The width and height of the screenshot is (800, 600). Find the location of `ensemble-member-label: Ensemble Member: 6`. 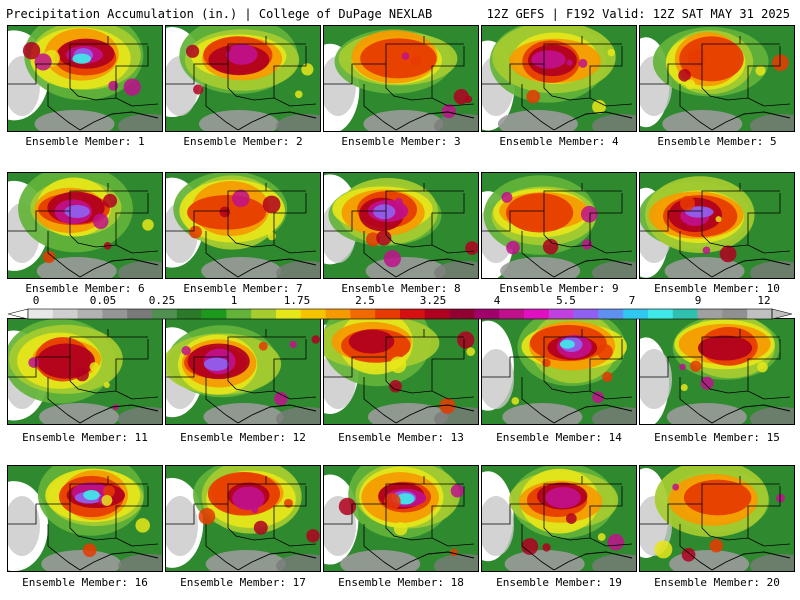

ensemble-member-label: Ensemble Member: 6 is located at coordinates (85, 288).